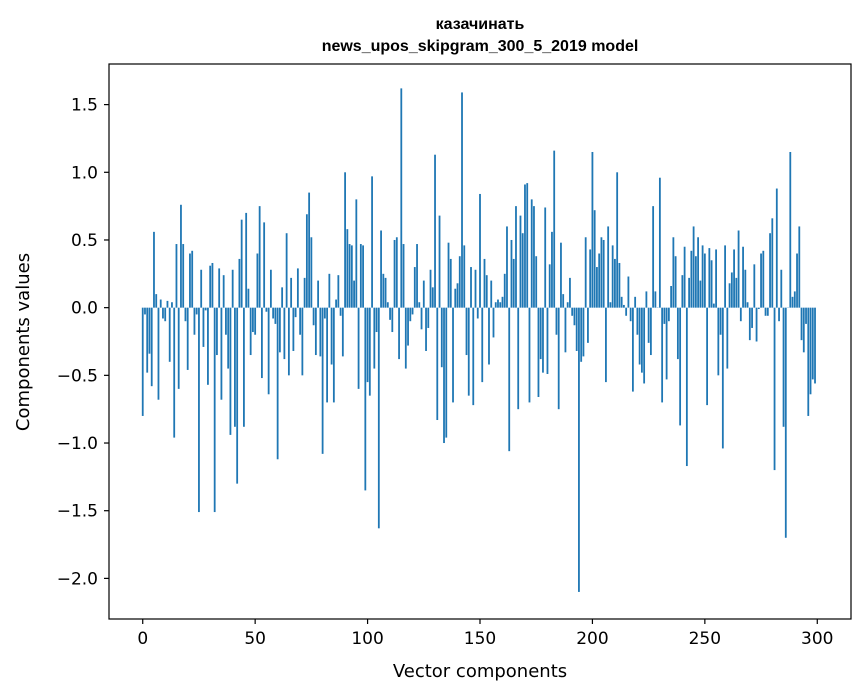  Describe the element at coordinates (480, 24) in the screenshot. I see `chart-title-line-1: казачинать` at that location.